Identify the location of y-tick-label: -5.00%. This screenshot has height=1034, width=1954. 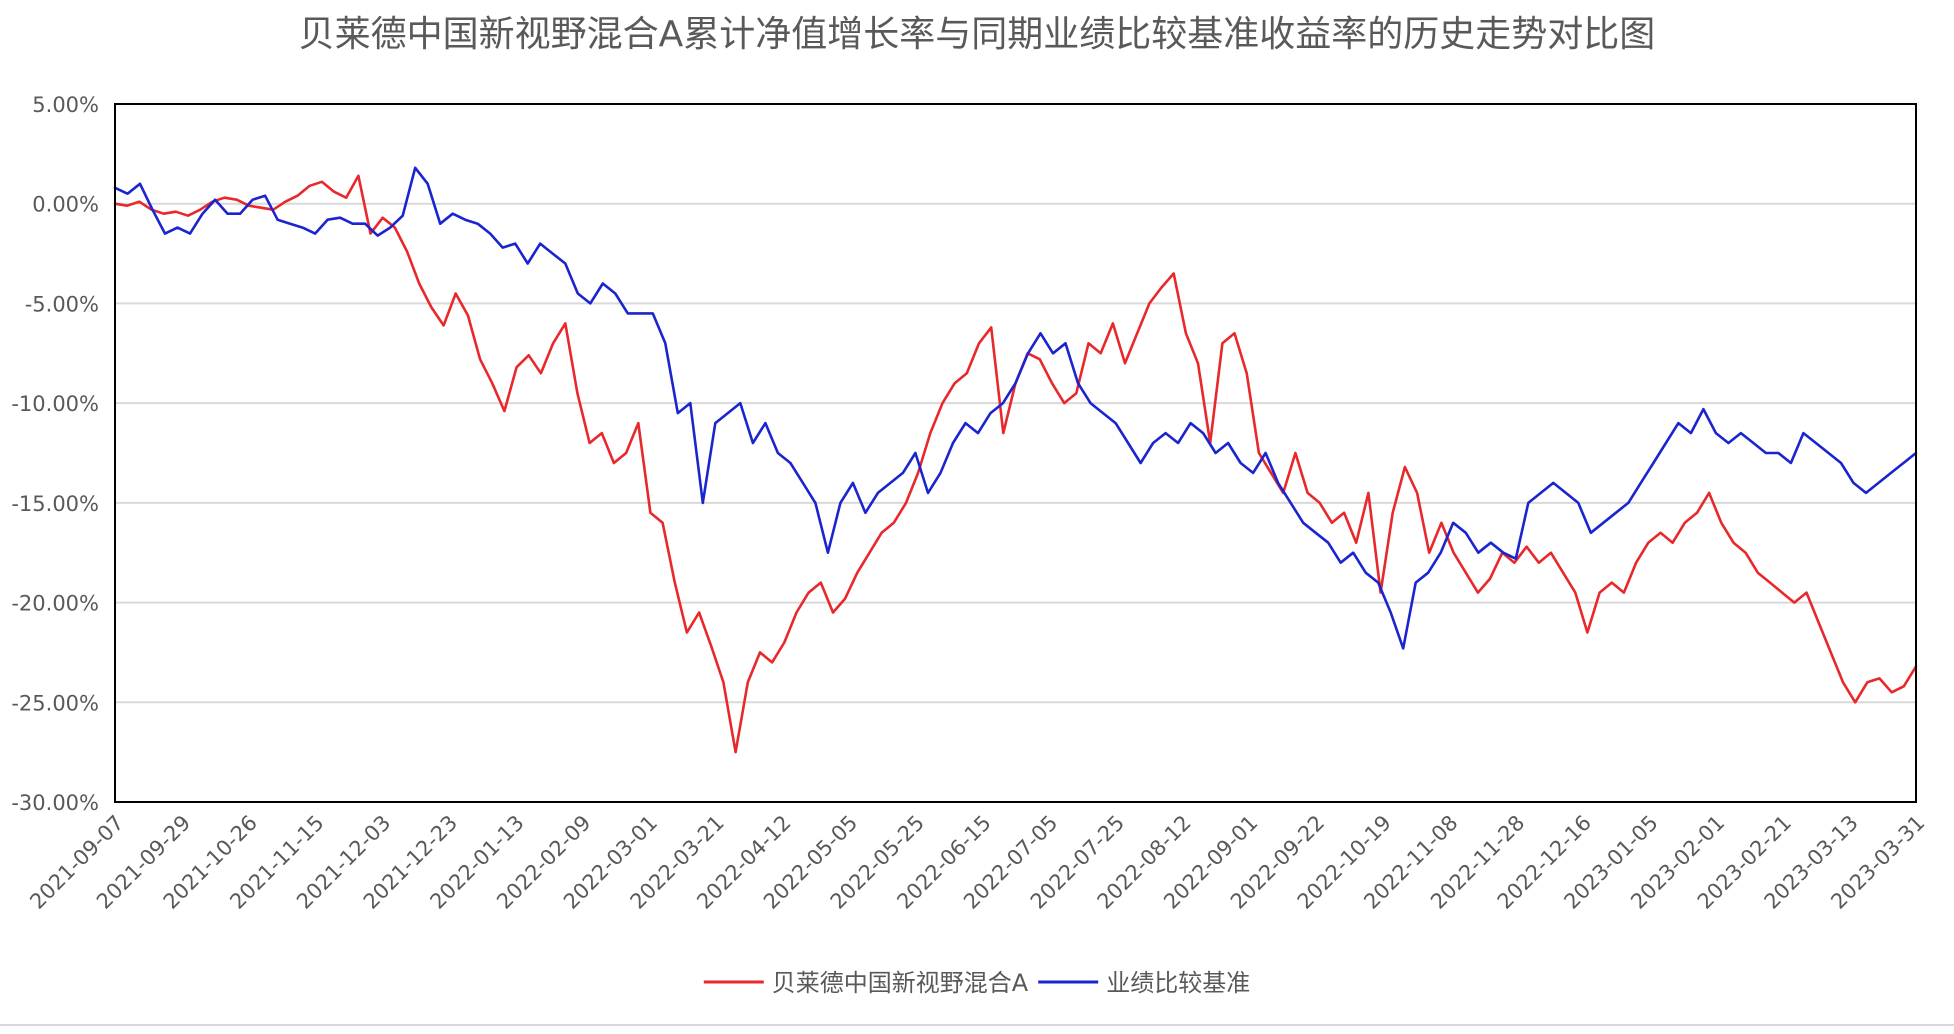
(62, 304).